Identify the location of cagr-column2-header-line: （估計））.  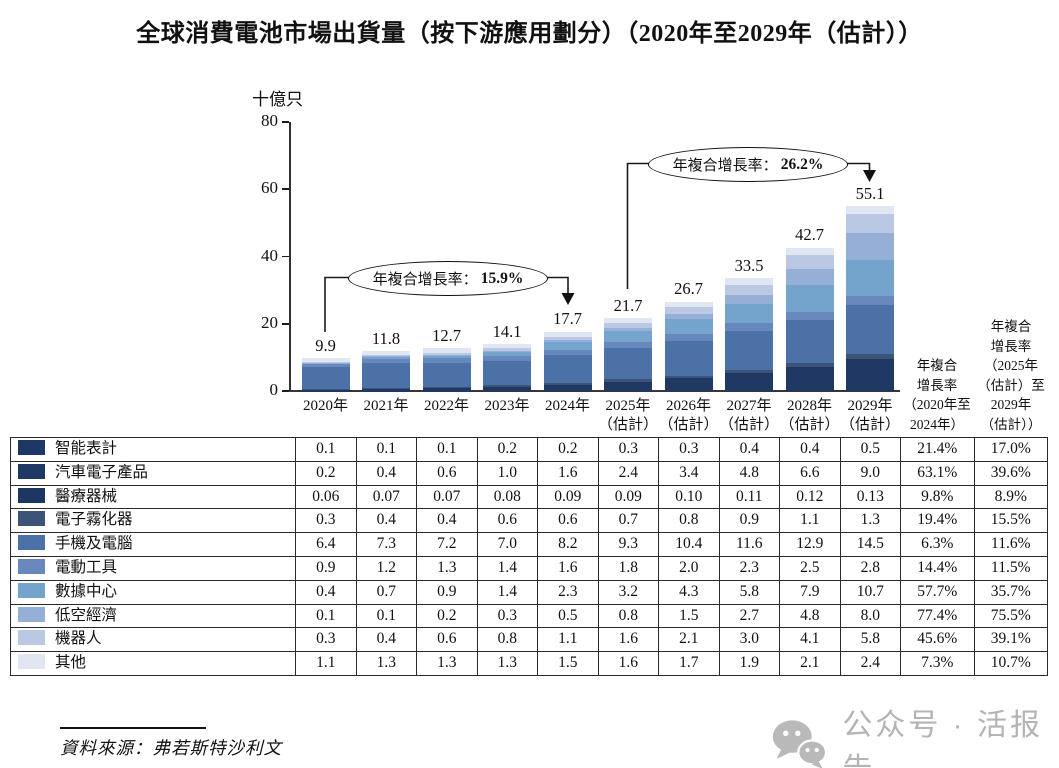
(1011, 424).